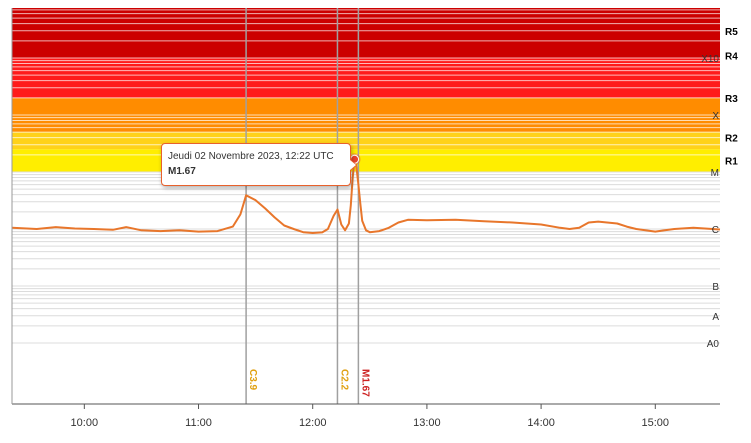 The image size is (751, 443). I want to click on x-tick-label: 11:00, so click(198, 423).